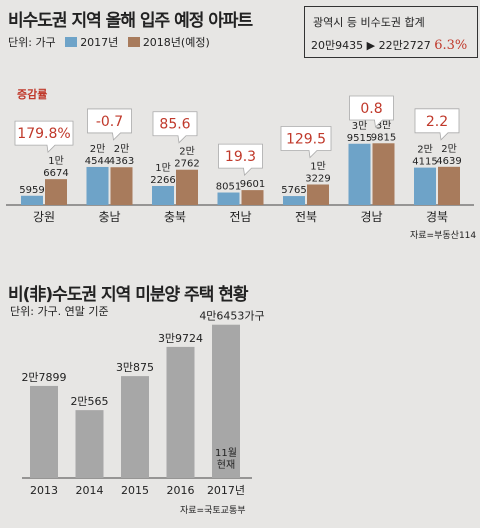 This screenshot has width=480, height=528. Describe the element at coordinates (32, 200) in the screenshot. I see `bar-2017-강원` at that location.